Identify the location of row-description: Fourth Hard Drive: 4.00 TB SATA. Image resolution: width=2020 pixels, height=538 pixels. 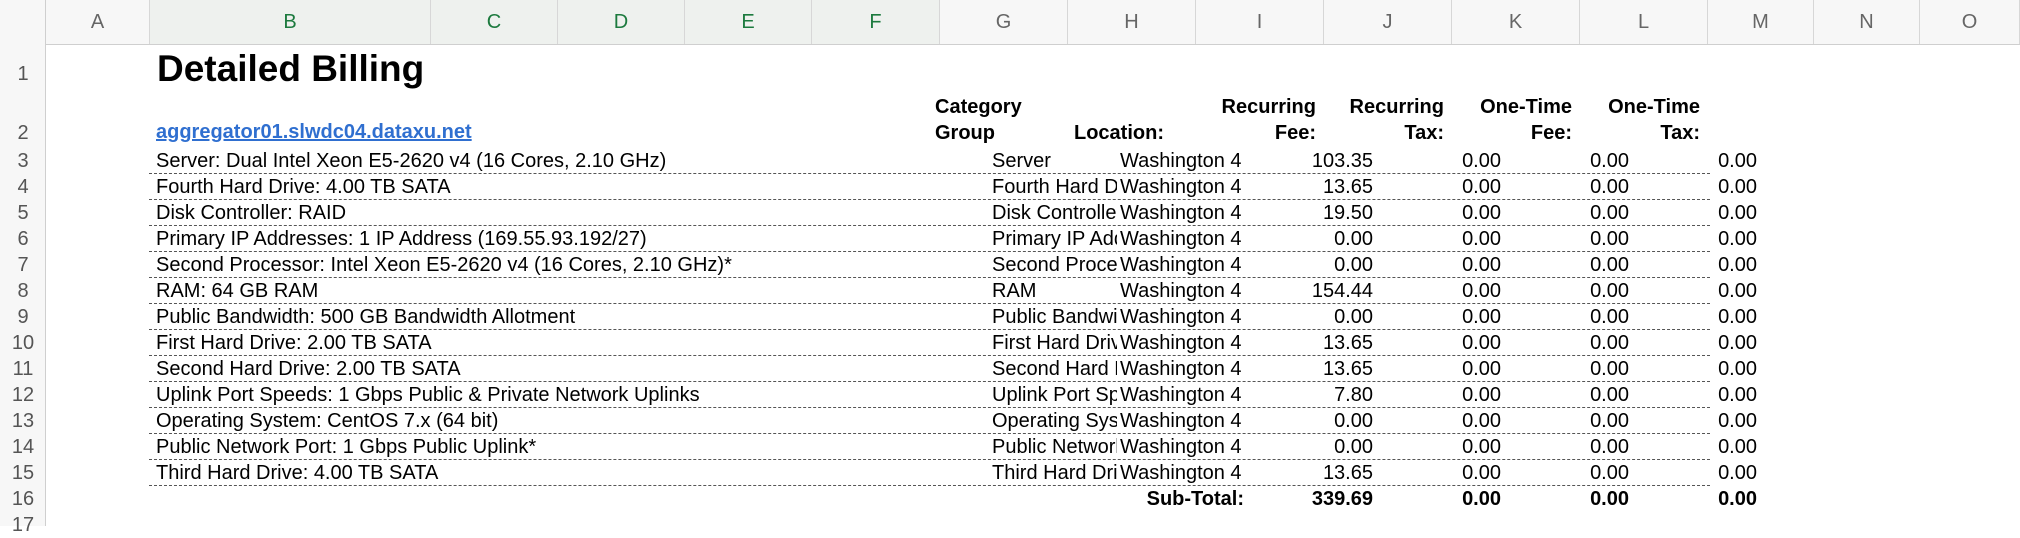
(303, 187).